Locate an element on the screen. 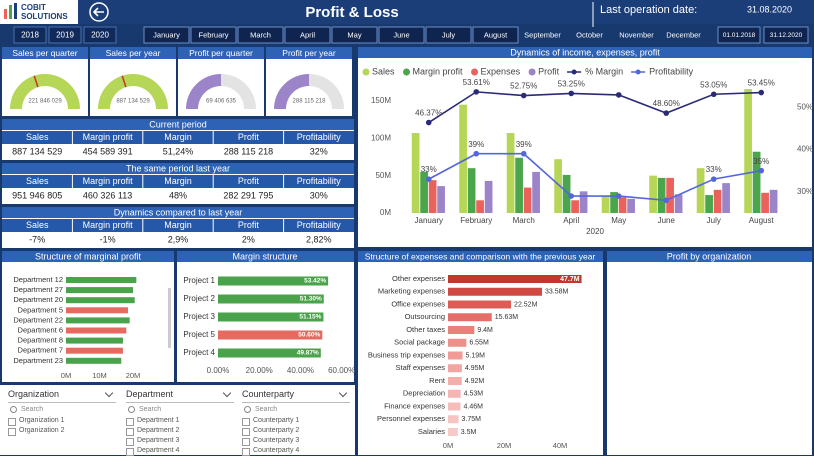 Image resolution: width=814 pixels, height=456 pixels. slicer-item: Organization 2 is located at coordinates (62, 431).